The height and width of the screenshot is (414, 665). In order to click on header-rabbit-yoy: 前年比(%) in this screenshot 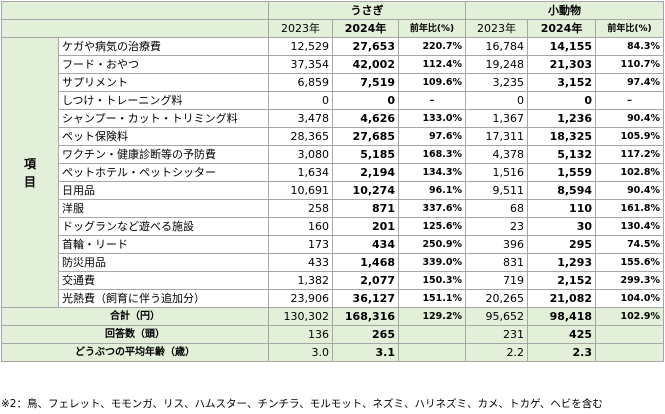, I will do `click(432, 28)`.